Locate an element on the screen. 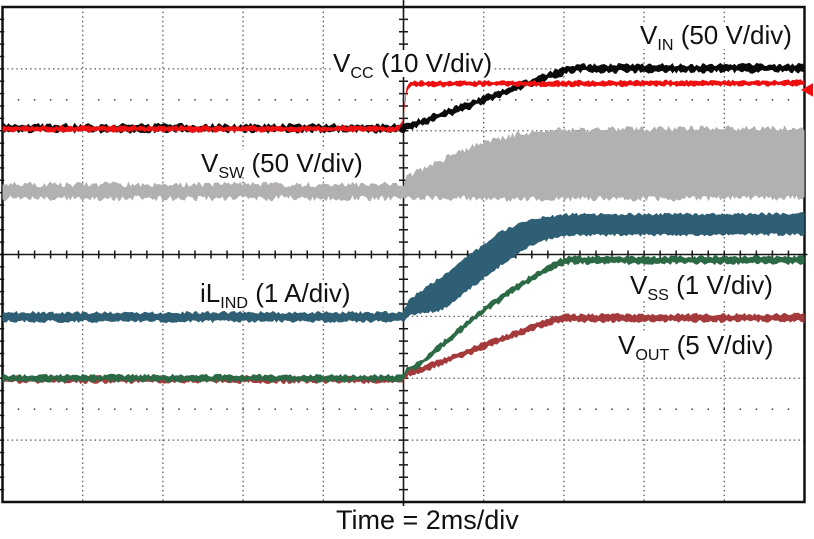 This screenshot has height=539, width=814. label-vout: VOUT (5 V/div) is located at coordinates (696, 346).